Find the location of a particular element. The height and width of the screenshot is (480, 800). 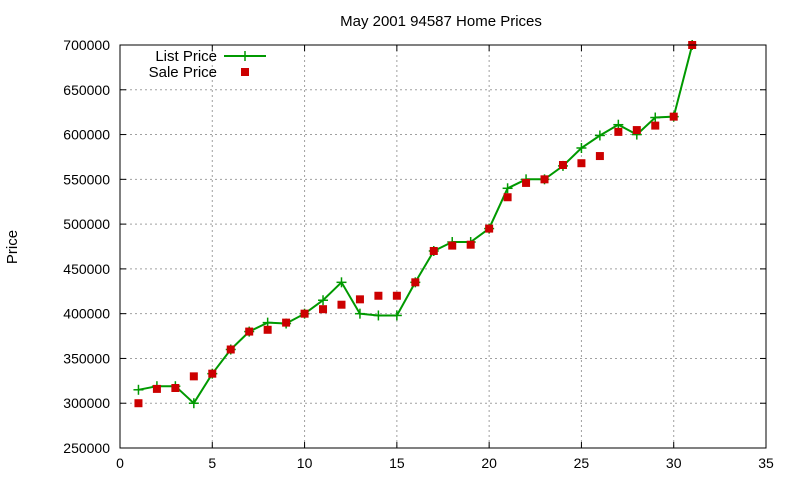

x-tick-label: 15 is located at coordinates (397, 463).